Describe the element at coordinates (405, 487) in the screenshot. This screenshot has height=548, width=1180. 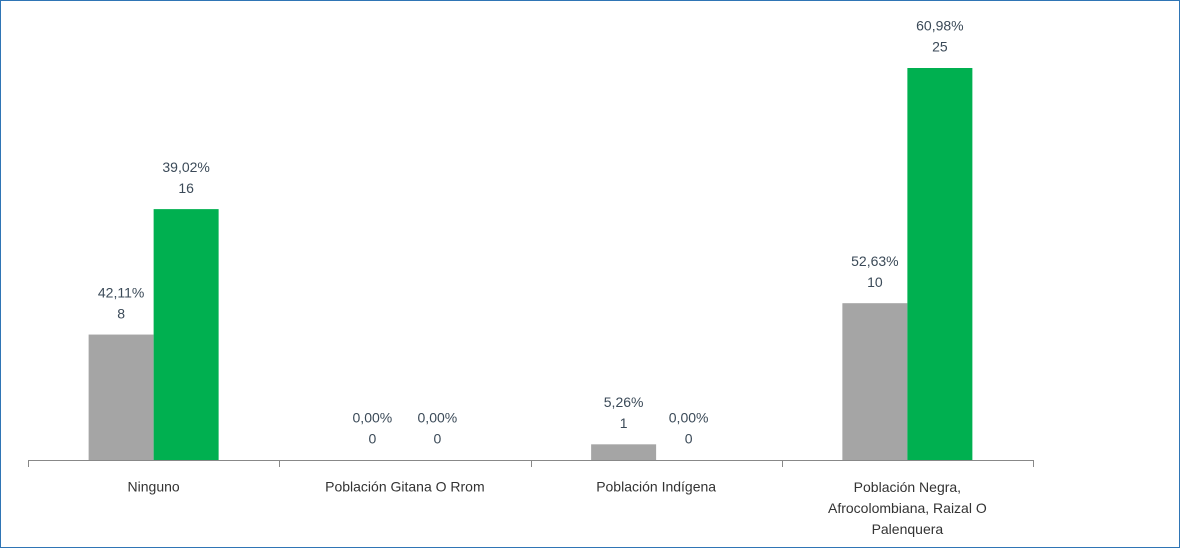
I see `x-tick-label: Población Gitana O Rrom` at that location.